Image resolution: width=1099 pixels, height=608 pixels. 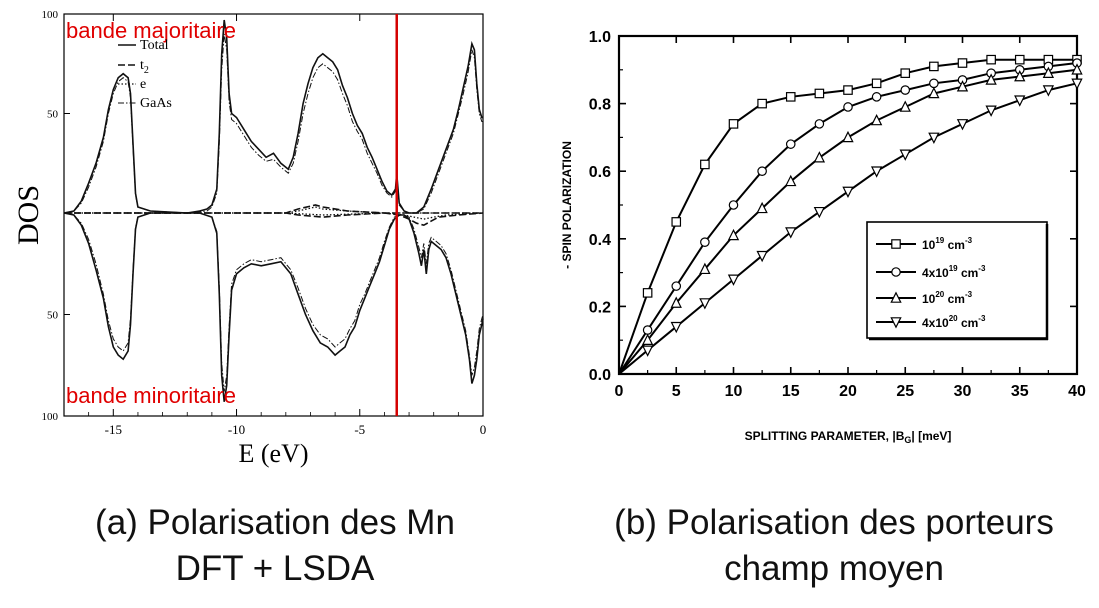 What do you see at coordinates (273, 453) in the screenshot?
I see `dos-x-axis-label: E (eV)` at bounding box center [273, 453].